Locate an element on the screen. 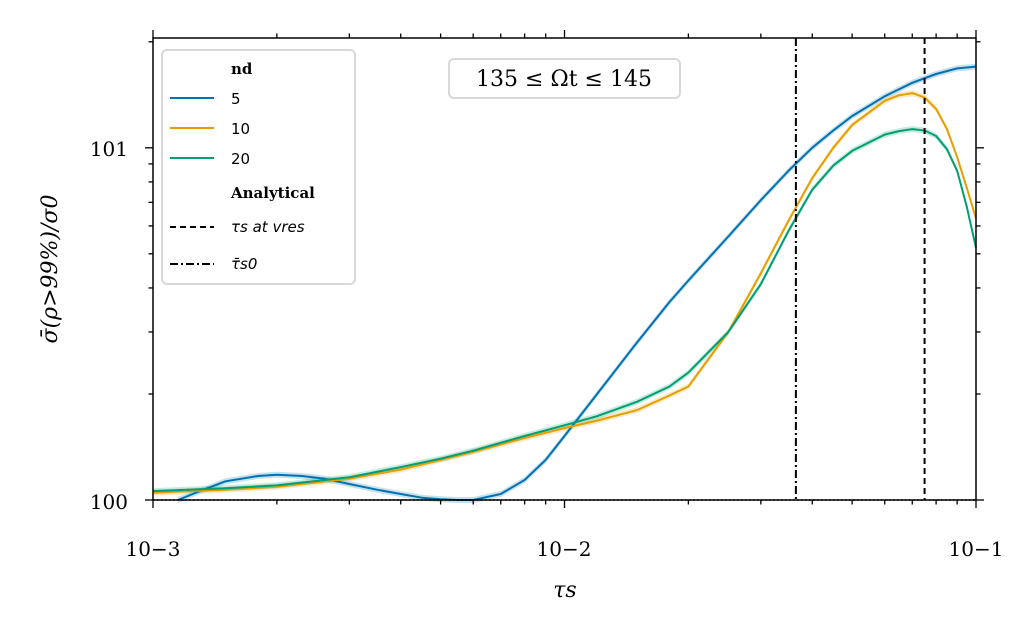 The width and height of the screenshot is (1030, 633). y-axis-label: σ̄(ρ>99%)/σ0 is located at coordinates (50, 269).